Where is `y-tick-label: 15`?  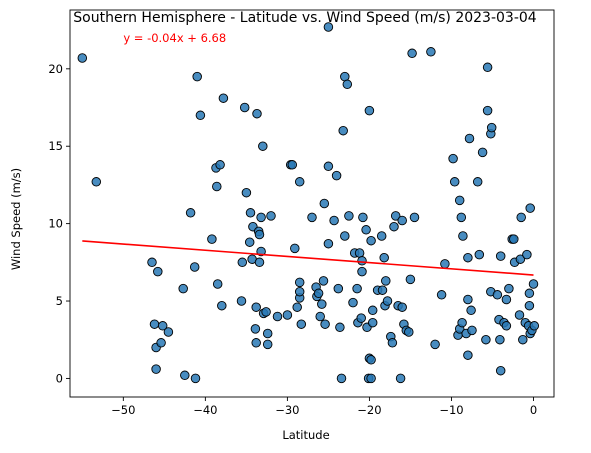 y-tick-label: 15 is located at coordinates (55, 146).